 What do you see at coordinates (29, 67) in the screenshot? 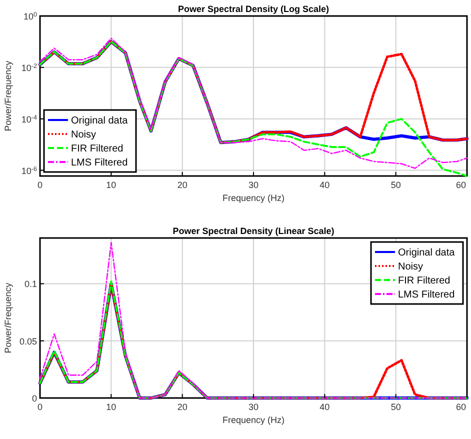
I see `y-tick-label: 10$^{-2}$` at bounding box center [29, 67].